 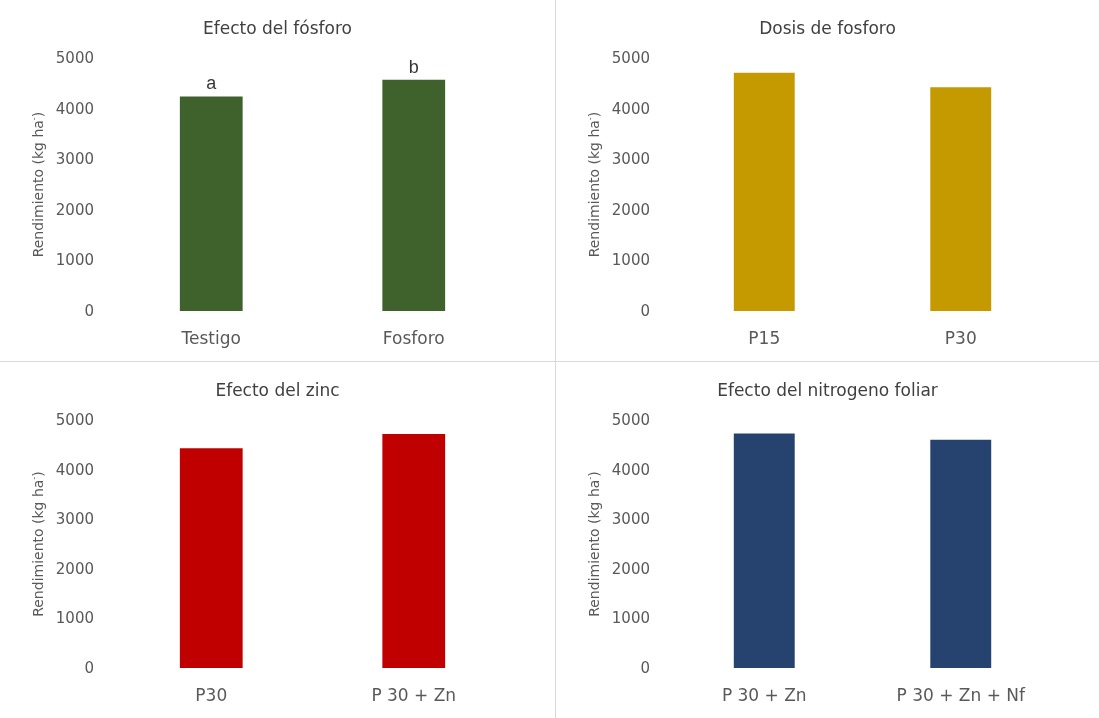 I want to click on x-tick-label: P 30 + Zn + Nf, so click(x=961, y=694).